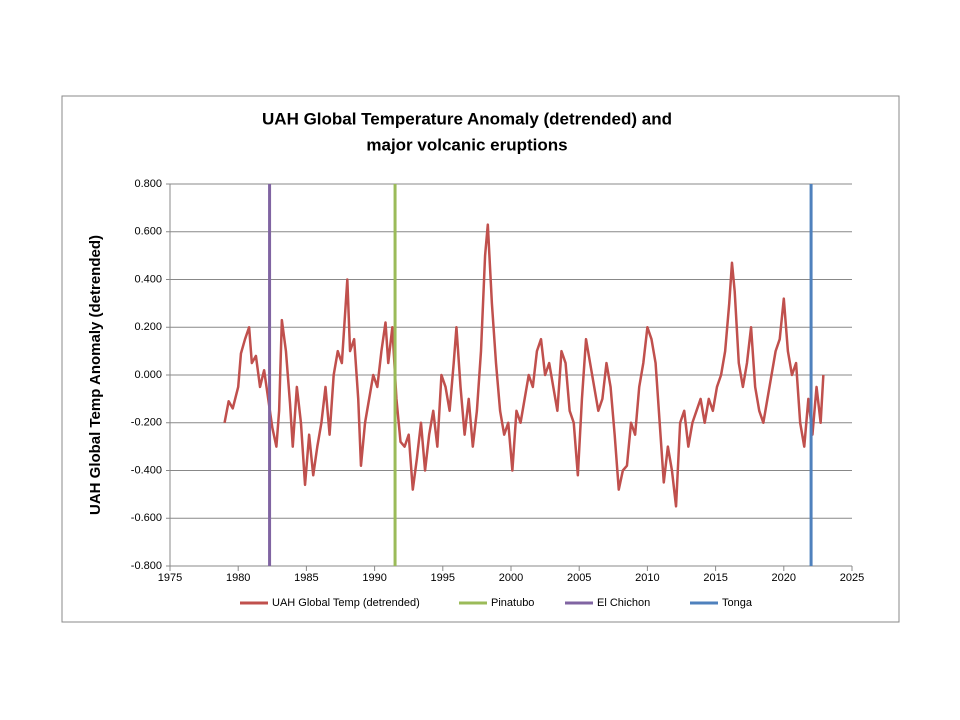 This screenshot has height=720, width=960. Describe the element at coordinates (579, 578) in the screenshot. I see `x-tick-label: 2005` at that location.